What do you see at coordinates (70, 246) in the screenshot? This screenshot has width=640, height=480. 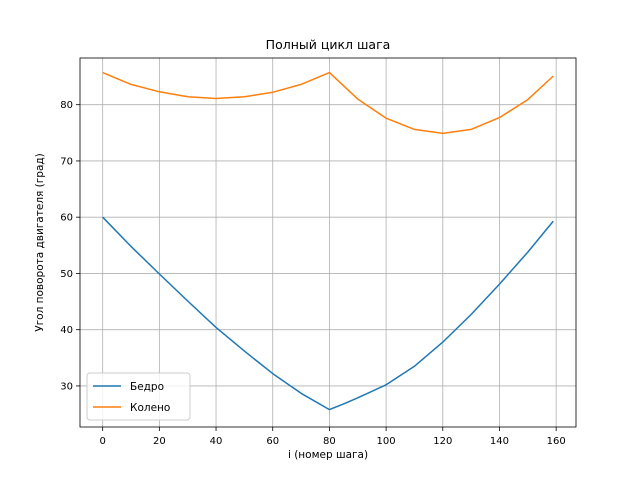 I see `y-axis-ticks: 30 40 50 60 70 80` at bounding box center [70, 246].